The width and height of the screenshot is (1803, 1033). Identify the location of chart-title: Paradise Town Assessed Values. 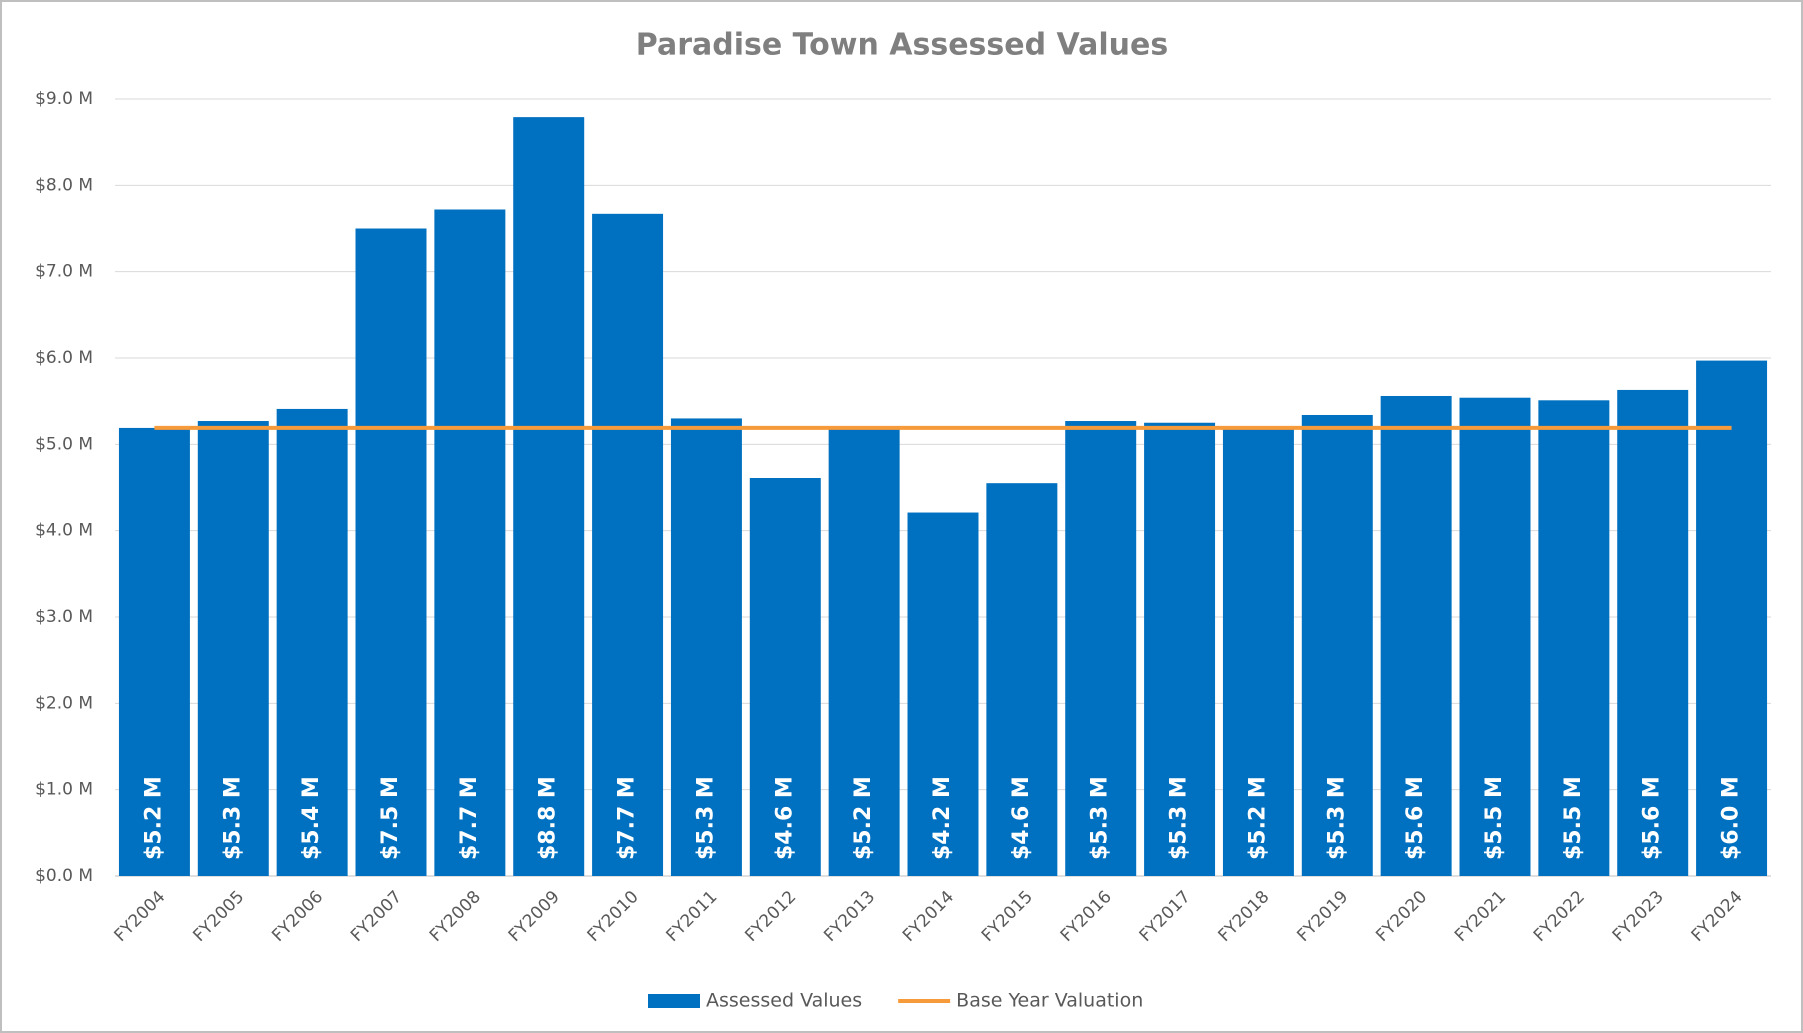
(902, 45).